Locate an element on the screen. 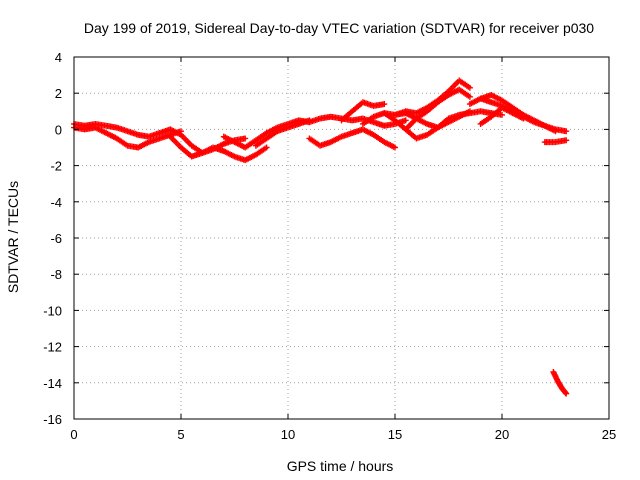 The height and width of the screenshot is (480, 640). y-tick-label: -12 is located at coordinates (52, 347).